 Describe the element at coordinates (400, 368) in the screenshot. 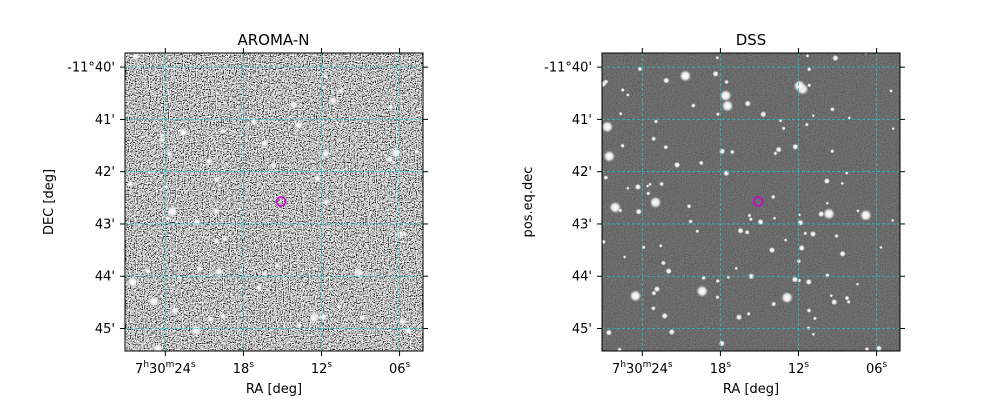

I see `x-tick-label: 06s` at that location.